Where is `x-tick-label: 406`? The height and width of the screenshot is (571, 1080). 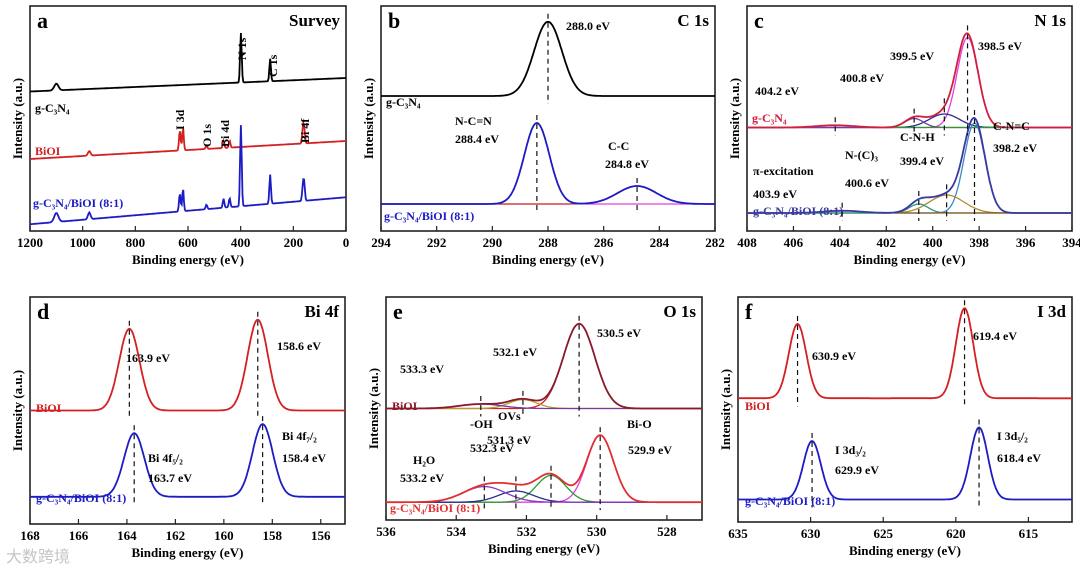 x-tick-label: 406 is located at coordinates (794, 242).